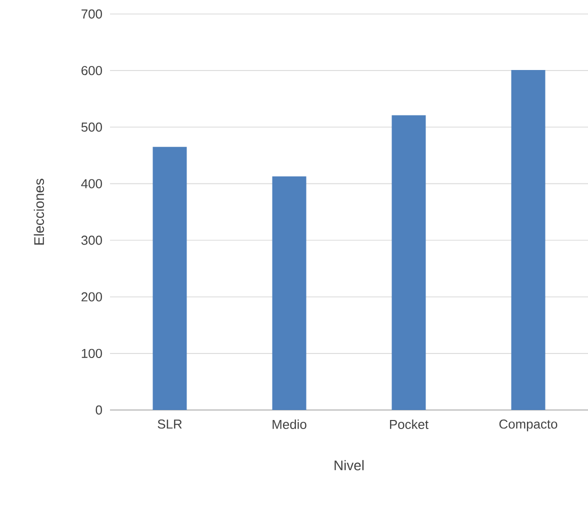 This screenshot has width=588, height=516. Describe the element at coordinates (39, 211) in the screenshot. I see `y-axis-title: Elecciones` at that location.